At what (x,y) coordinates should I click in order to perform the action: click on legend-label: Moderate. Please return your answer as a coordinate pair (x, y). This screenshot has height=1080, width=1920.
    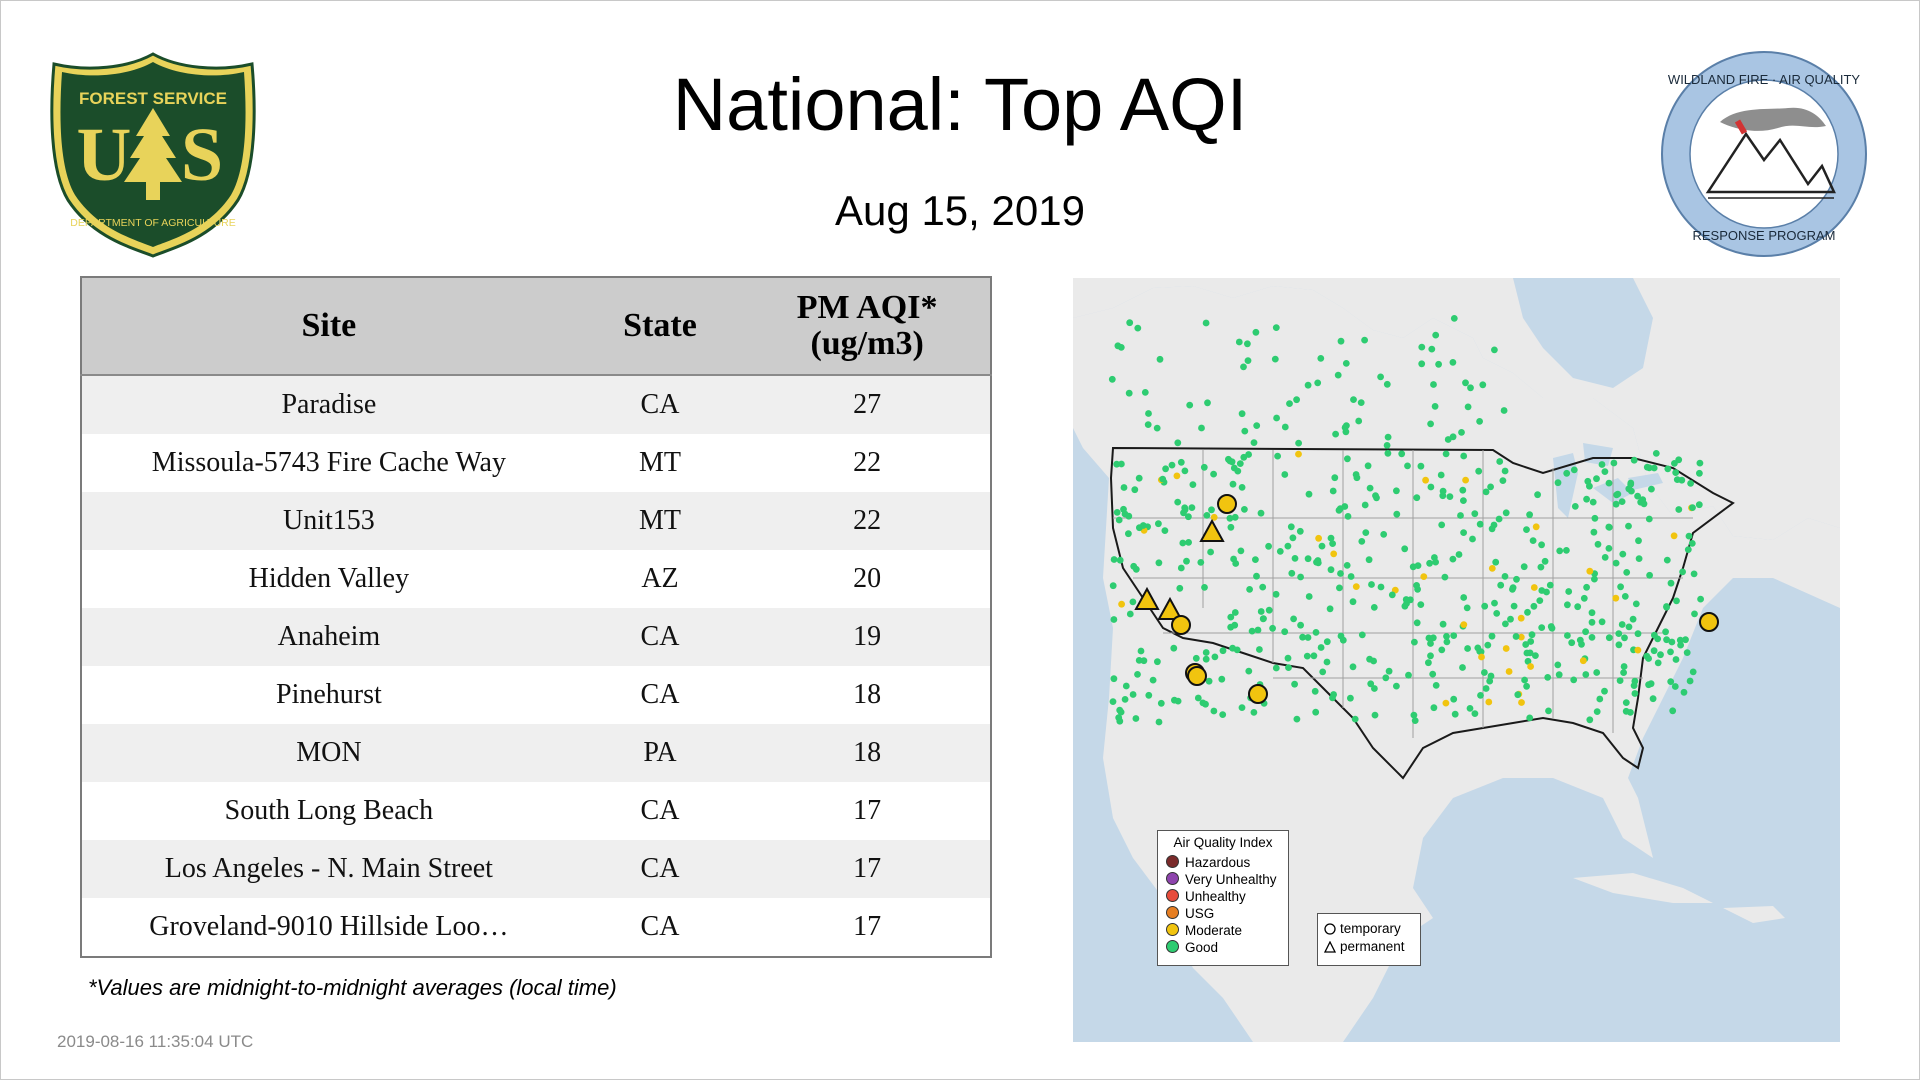
    Looking at the image, I should click on (1214, 930).